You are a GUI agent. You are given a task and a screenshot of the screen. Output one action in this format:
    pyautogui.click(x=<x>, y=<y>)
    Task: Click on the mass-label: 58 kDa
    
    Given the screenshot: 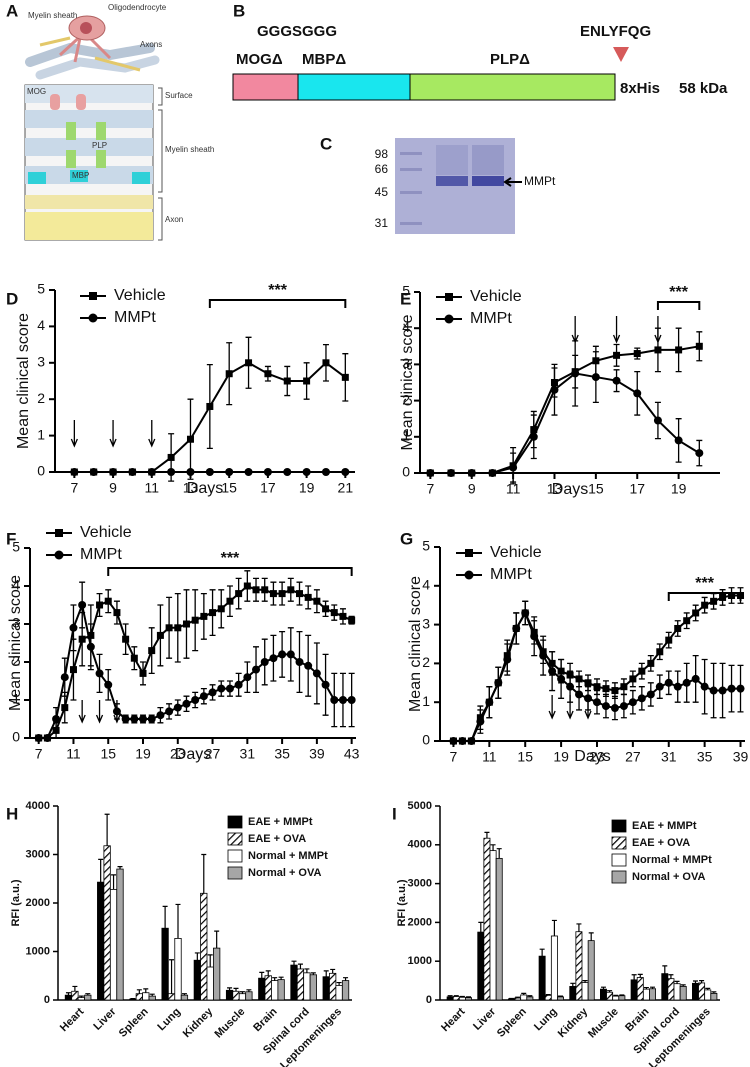 What is the action you would take?
    pyautogui.click(x=703, y=88)
    